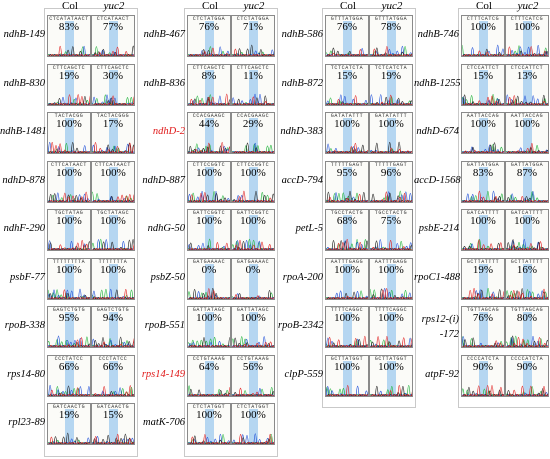 The height and width of the screenshot is (459, 550). I want to click on chromatogram-panel-col: TGCCTACTG 68%, so click(347, 230).